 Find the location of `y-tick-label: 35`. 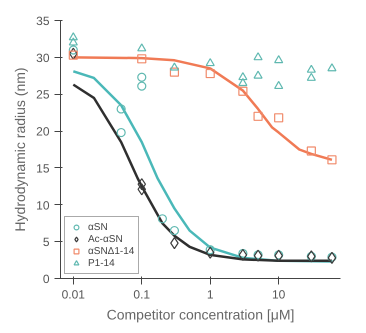

y-tick-label: 35 is located at coordinates (43, 21).